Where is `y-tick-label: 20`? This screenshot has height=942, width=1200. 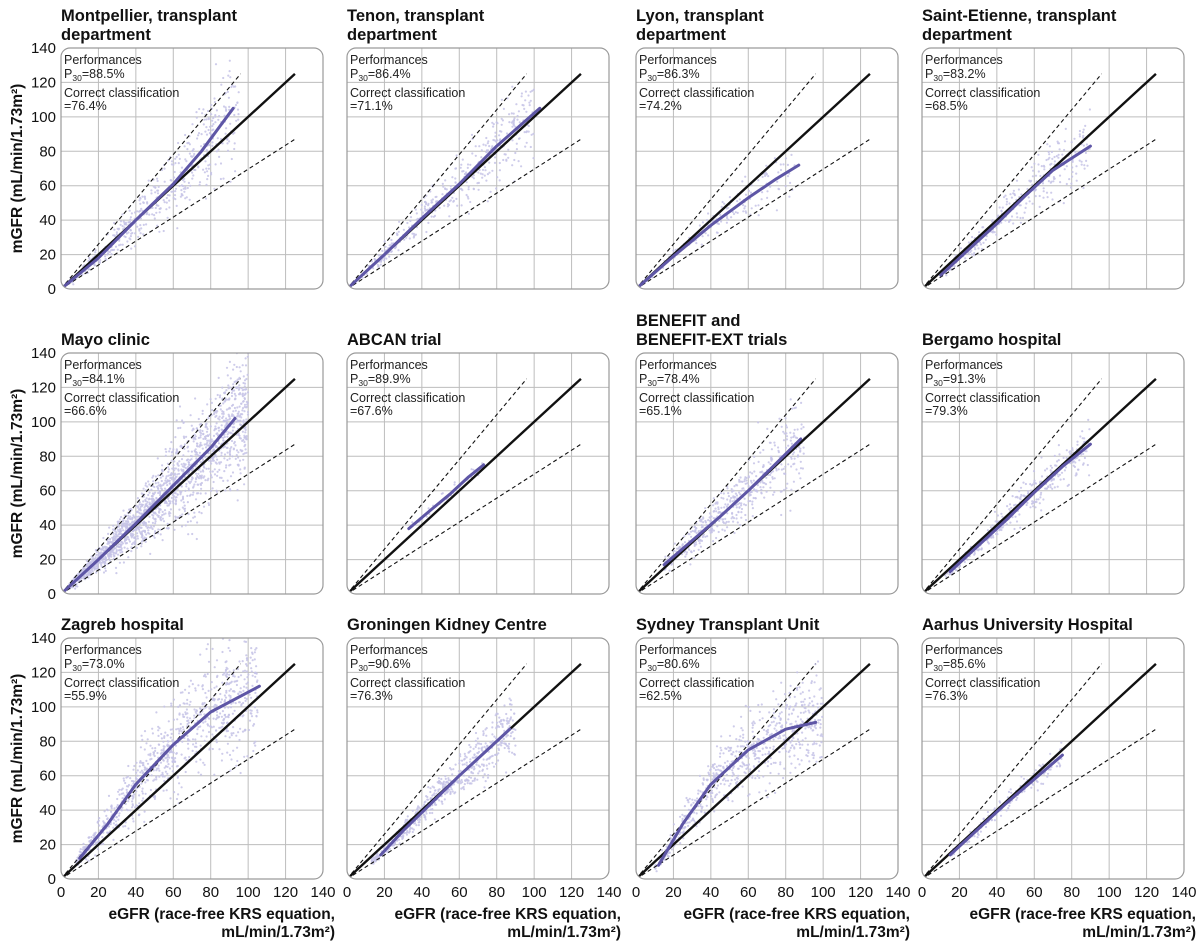 y-tick-label: 20 is located at coordinates (47, 255).